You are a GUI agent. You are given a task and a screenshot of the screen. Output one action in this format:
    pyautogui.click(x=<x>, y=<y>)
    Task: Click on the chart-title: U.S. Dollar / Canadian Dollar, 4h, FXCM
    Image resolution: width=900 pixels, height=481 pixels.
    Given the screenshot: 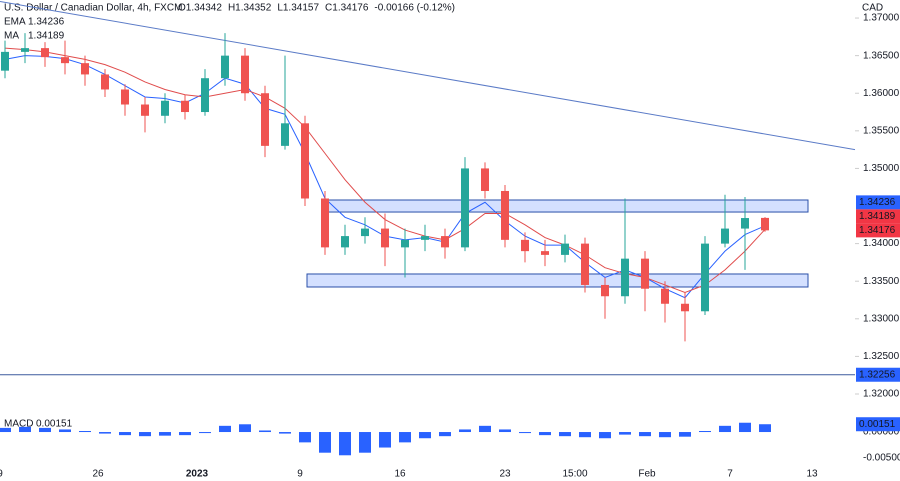 What is the action you would take?
    pyautogui.click(x=93, y=8)
    